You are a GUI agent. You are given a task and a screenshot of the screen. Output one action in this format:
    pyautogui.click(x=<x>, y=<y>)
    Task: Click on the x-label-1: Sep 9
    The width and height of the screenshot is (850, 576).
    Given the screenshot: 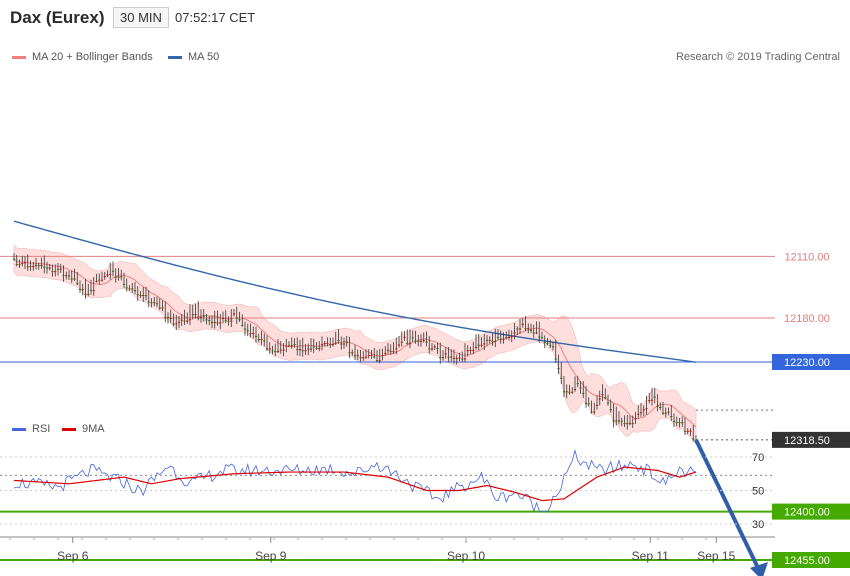 What is the action you would take?
    pyautogui.click(x=271, y=556)
    